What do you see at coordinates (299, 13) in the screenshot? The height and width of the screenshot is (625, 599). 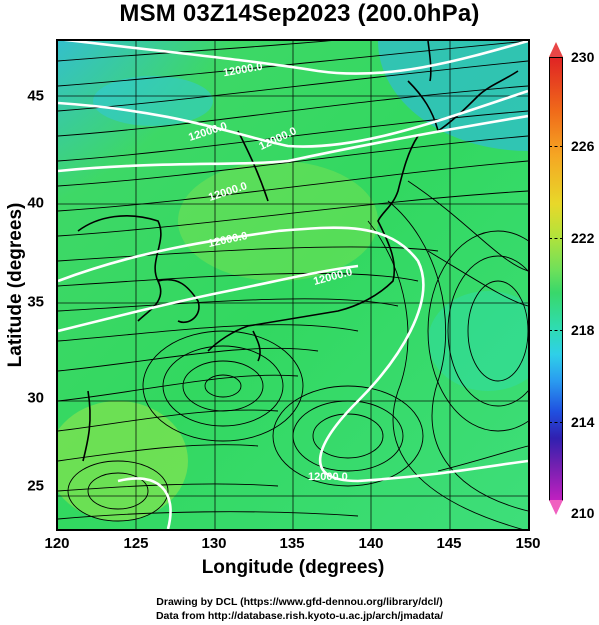 I see `map-title: MSM 03Z14Sep2023 (200.0hPa)` at bounding box center [299, 13].